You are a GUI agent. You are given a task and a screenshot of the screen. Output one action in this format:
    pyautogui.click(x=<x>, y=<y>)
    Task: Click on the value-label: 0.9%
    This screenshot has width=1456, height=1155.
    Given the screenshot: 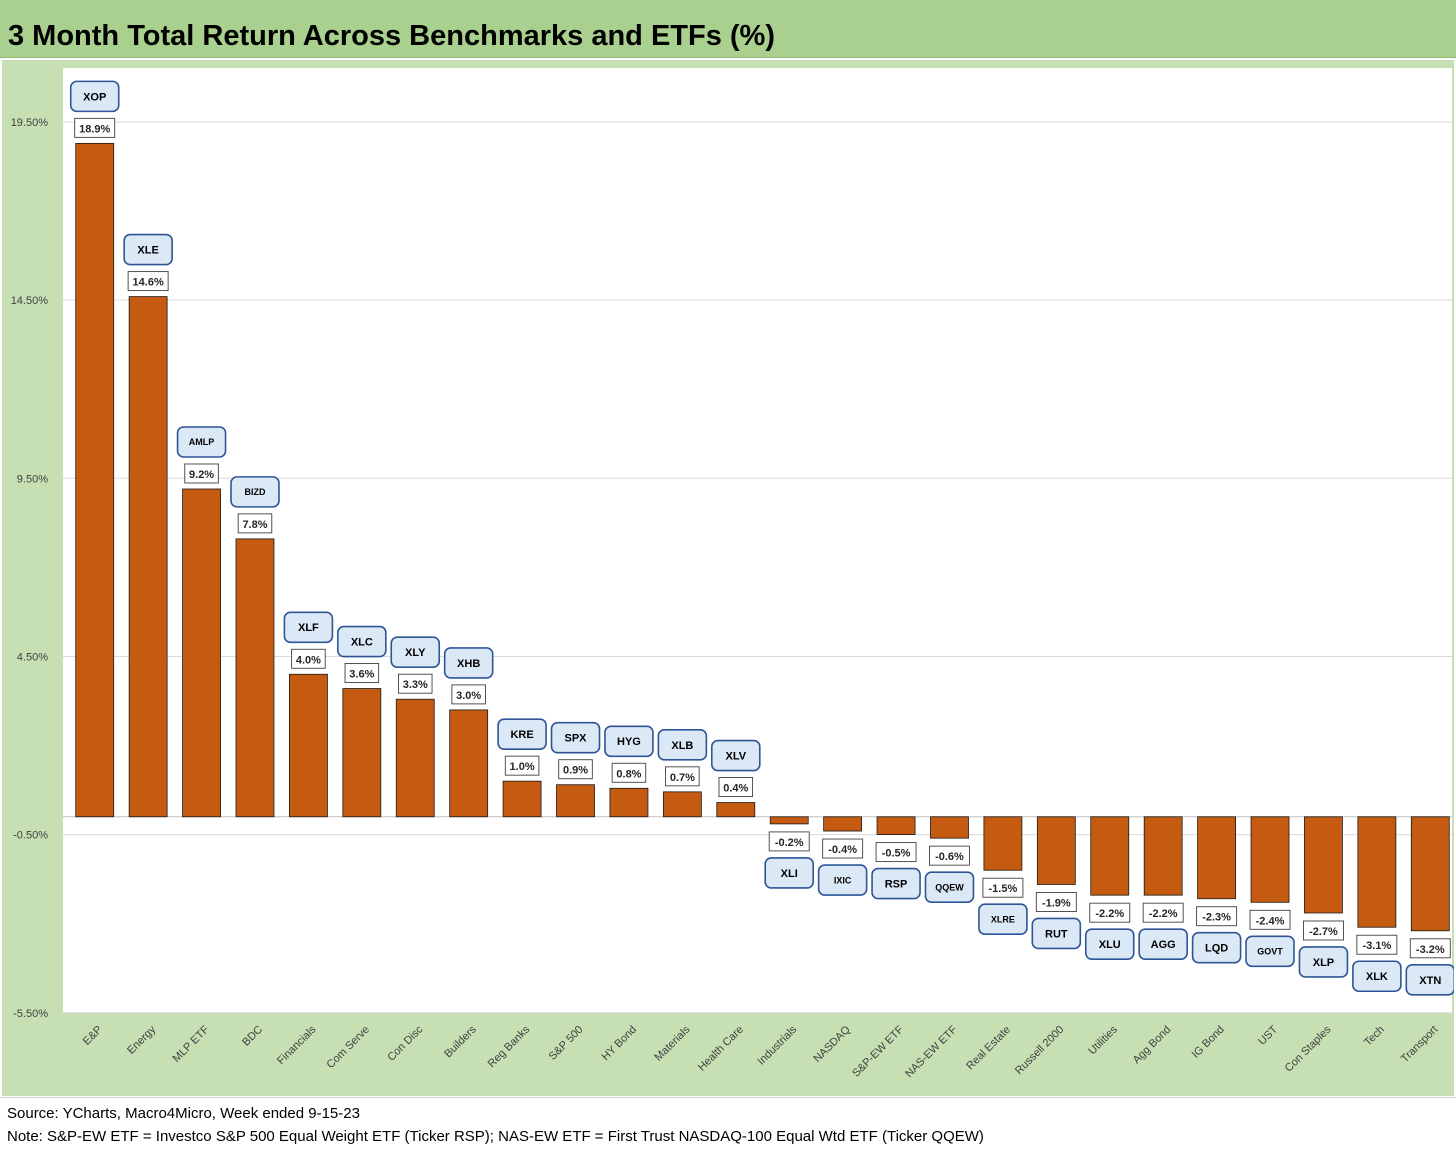 What is the action you would take?
    pyautogui.click(x=575, y=771)
    